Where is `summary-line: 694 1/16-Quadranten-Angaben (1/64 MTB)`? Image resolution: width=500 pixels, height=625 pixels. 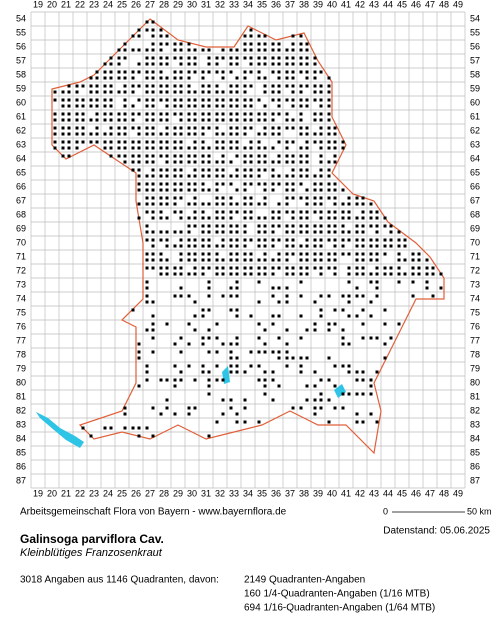
summary-line: 694 1/16-Quadranten-Angaben (1/64 MTB) is located at coordinates (339, 608).